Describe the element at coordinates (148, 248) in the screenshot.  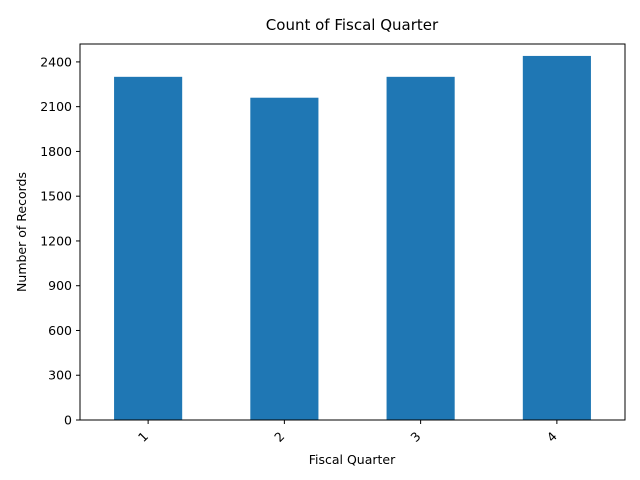
I see `bar-q1` at that location.